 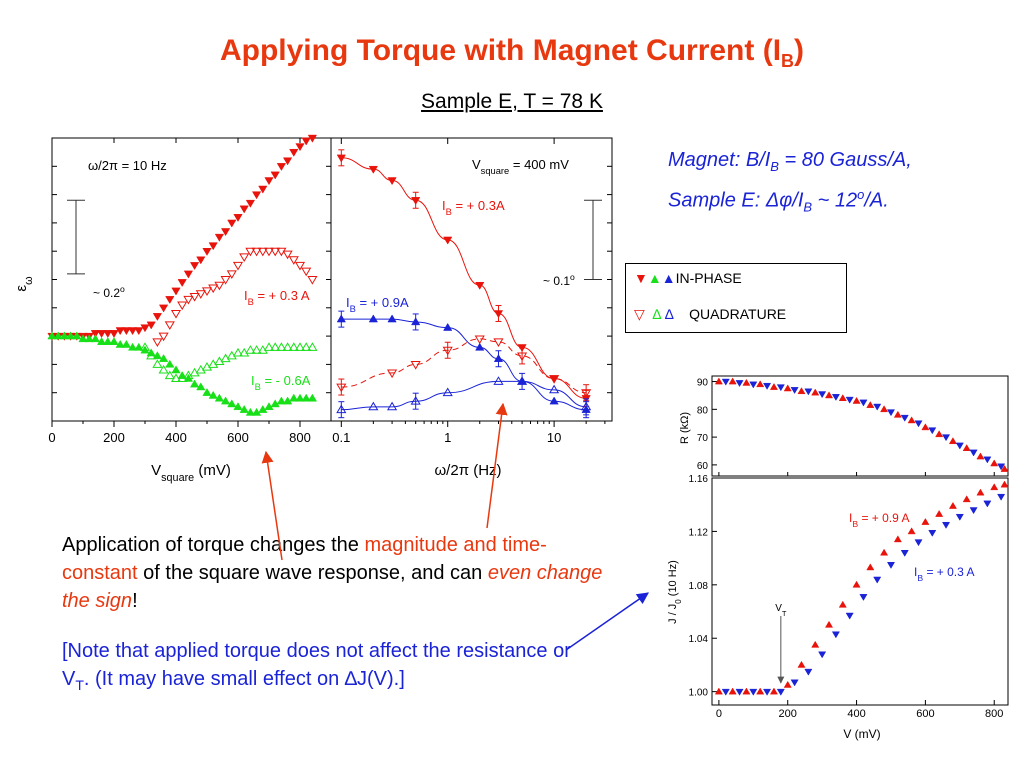 What do you see at coordinates (779, 200) in the screenshot?
I see `magnet-note-symbol: Δφ` at bounding box center [779, 200].